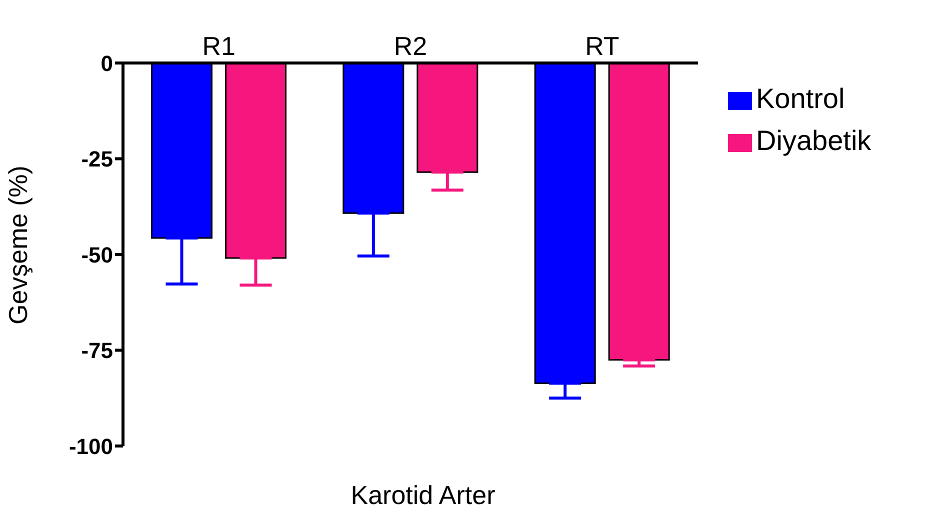 This screenshot has width=945, height=511. I want to click on y-tick-label: -100, so click(90, 446).